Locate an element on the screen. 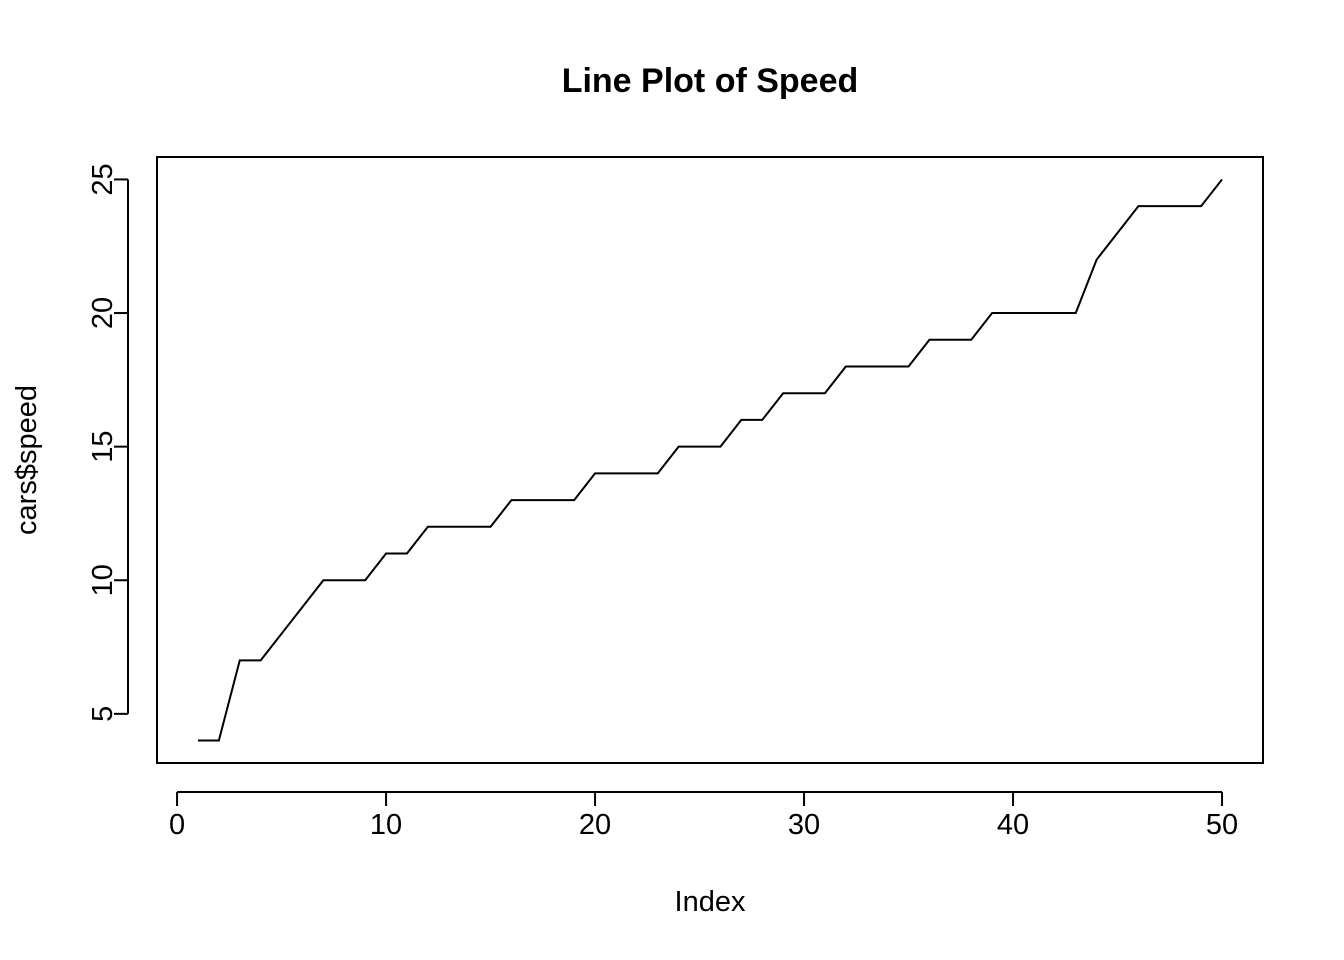 This screenshot has width=1344, height=960. y-axis: 5 10 15 20 25 is located at coordinates (108, 442).